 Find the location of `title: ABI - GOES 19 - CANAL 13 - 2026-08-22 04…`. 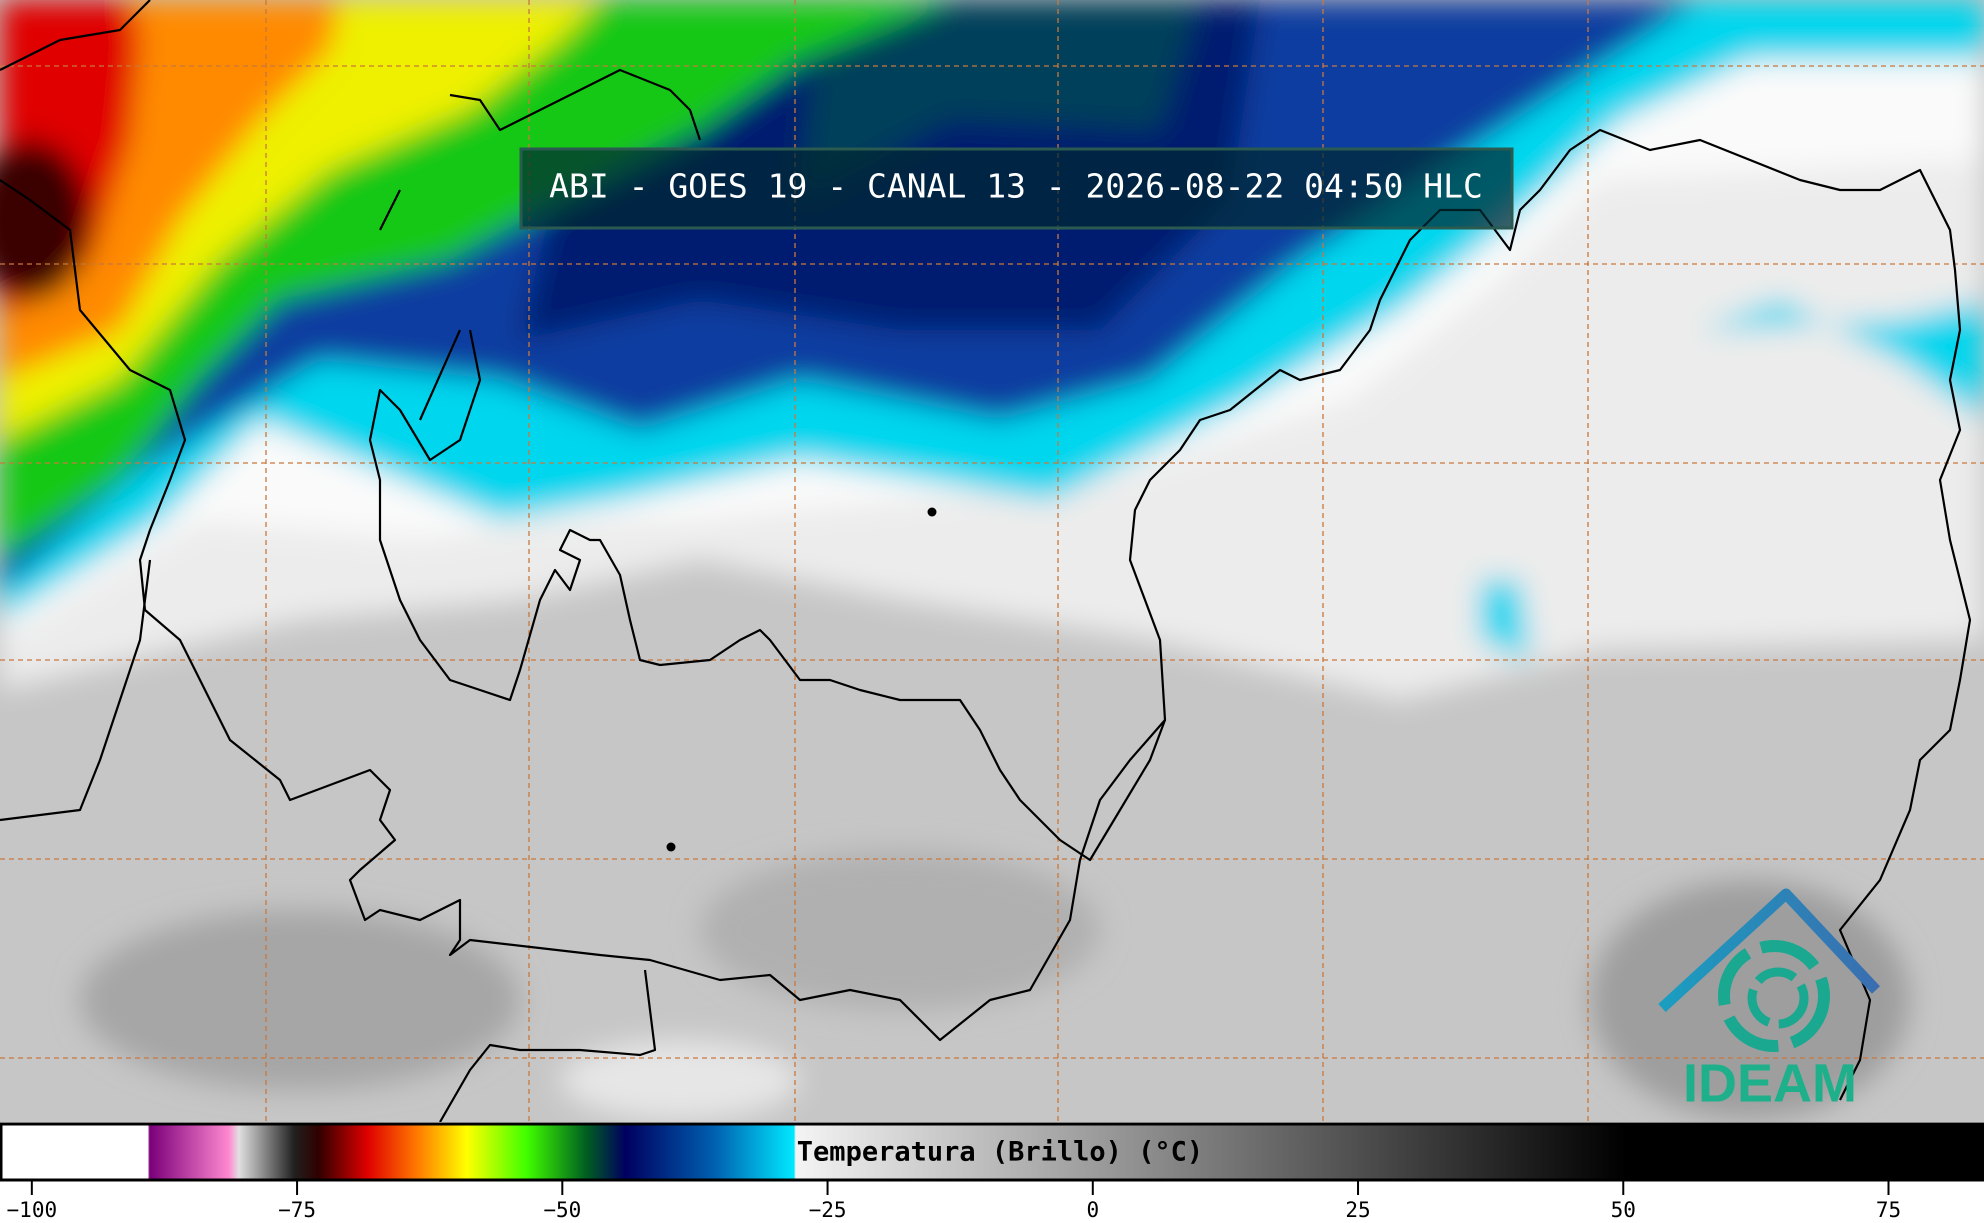

title: ABI - GOES 19 - CANAL 13 - 2026-08-22 04… is located at coordinates (1016, 186).